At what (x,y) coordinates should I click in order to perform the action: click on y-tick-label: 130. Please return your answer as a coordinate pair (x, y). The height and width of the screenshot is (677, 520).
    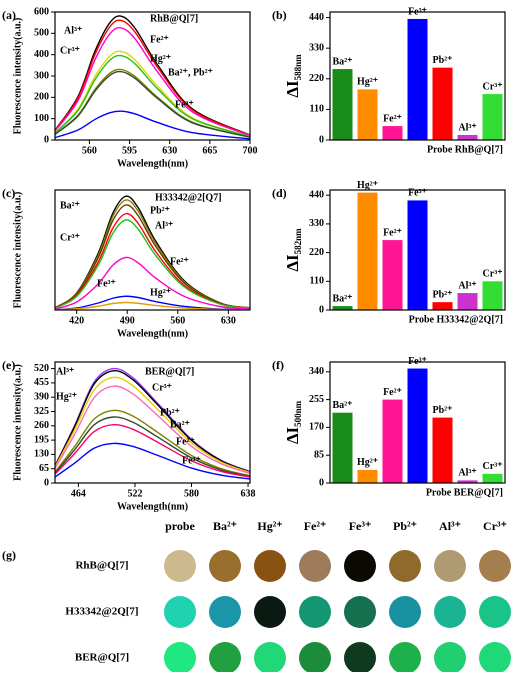
    Looking at the image, I should click on (41, 454).